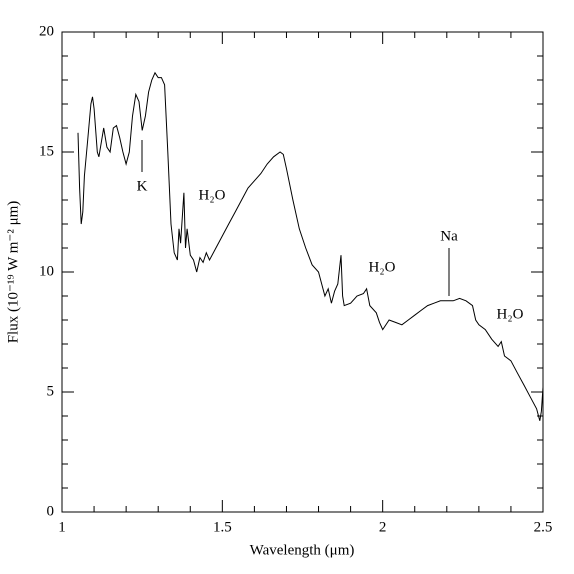 The height and width of the screenshot is (574, 574). Describe the element at coordinates (222, 527) in the screenshot. I see `x-tick-label: 1.5` at that location.